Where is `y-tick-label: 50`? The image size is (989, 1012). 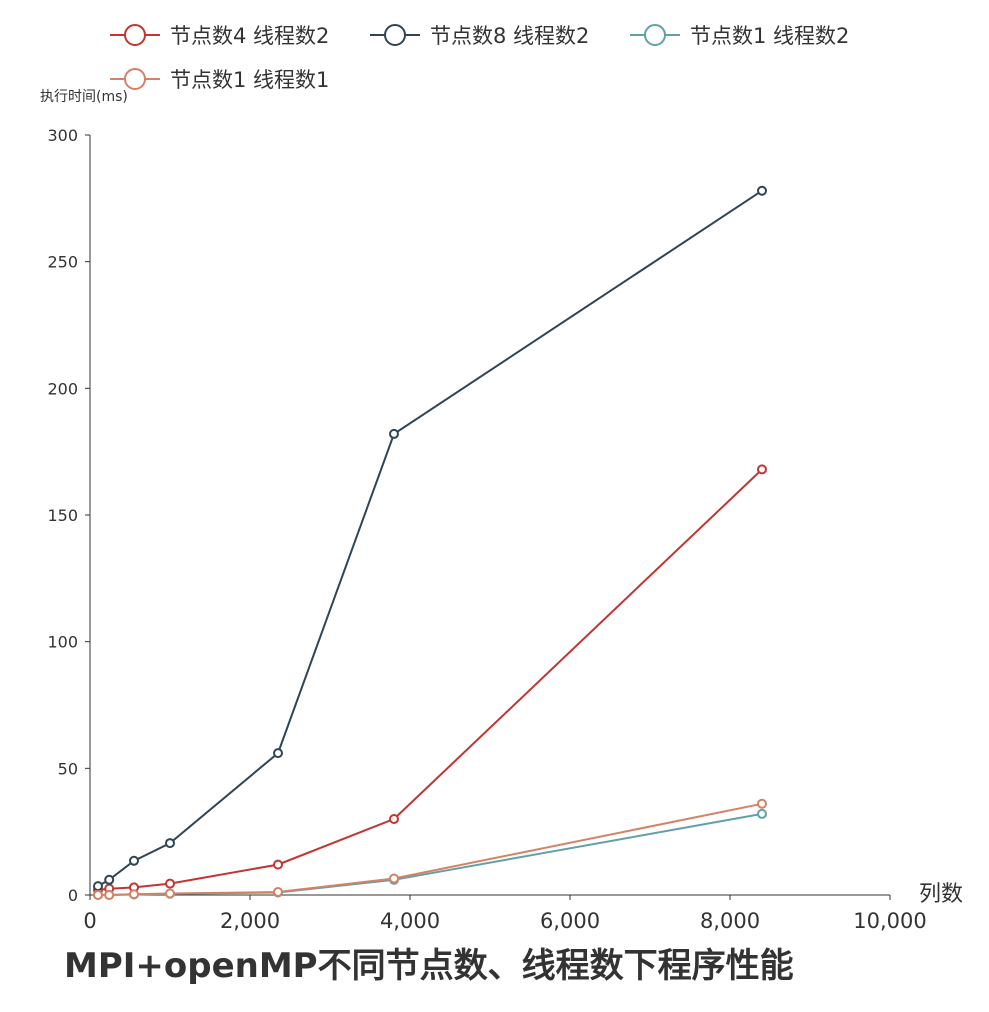 y-tick-label: 50 is located at coordinates (68, 768).